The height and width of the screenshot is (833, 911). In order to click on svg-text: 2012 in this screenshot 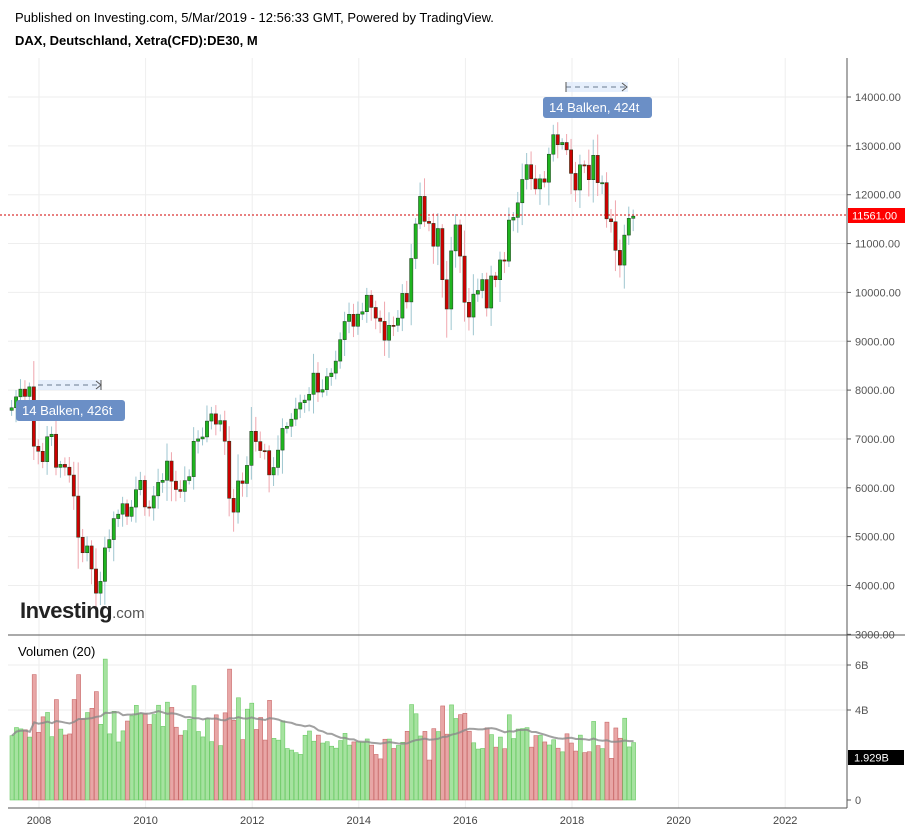, I will do `click(252, 821)`.